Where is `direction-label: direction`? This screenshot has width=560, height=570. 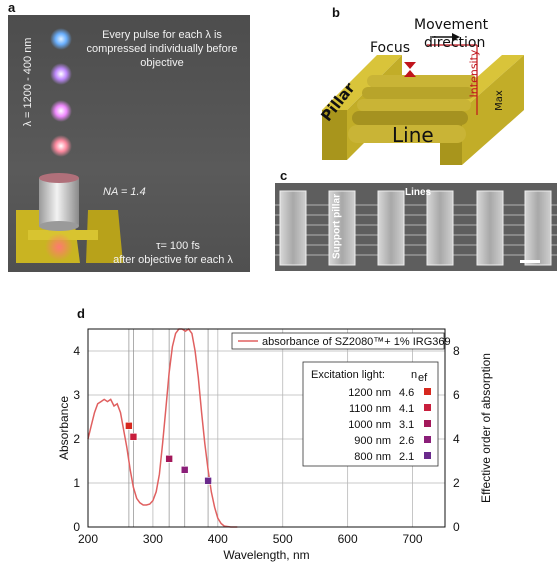 direction-label: direction is located at coordinates (455, 43).